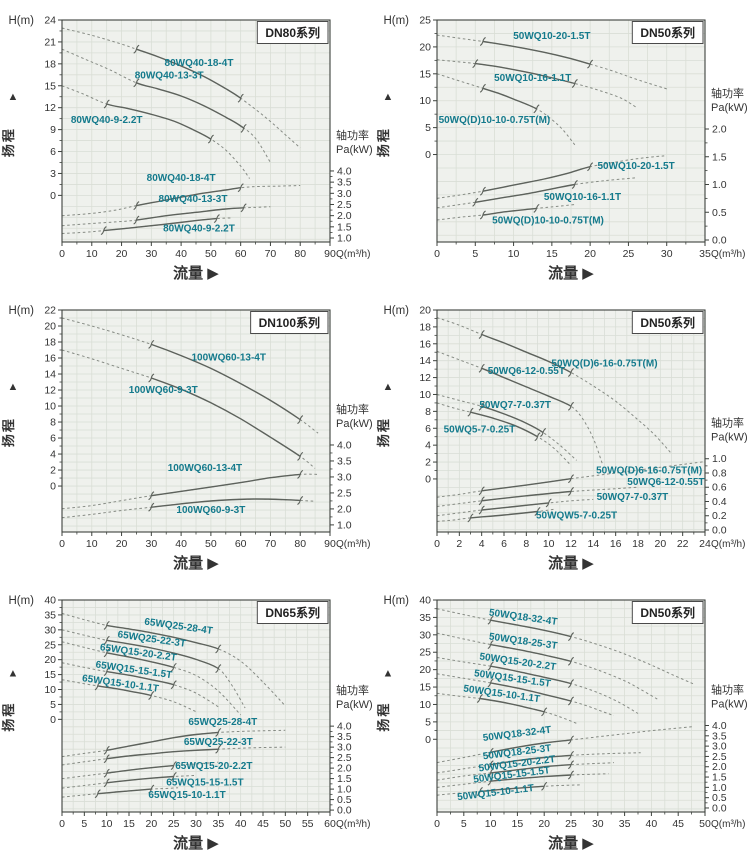 The image size is (750, 860). What do you see at coordinates (536, 83) in the screenshot?
I see `curve-head-50WQ10-16-1.1T: 50WQ10-16-1.1T` at bounding box center [536, 83].